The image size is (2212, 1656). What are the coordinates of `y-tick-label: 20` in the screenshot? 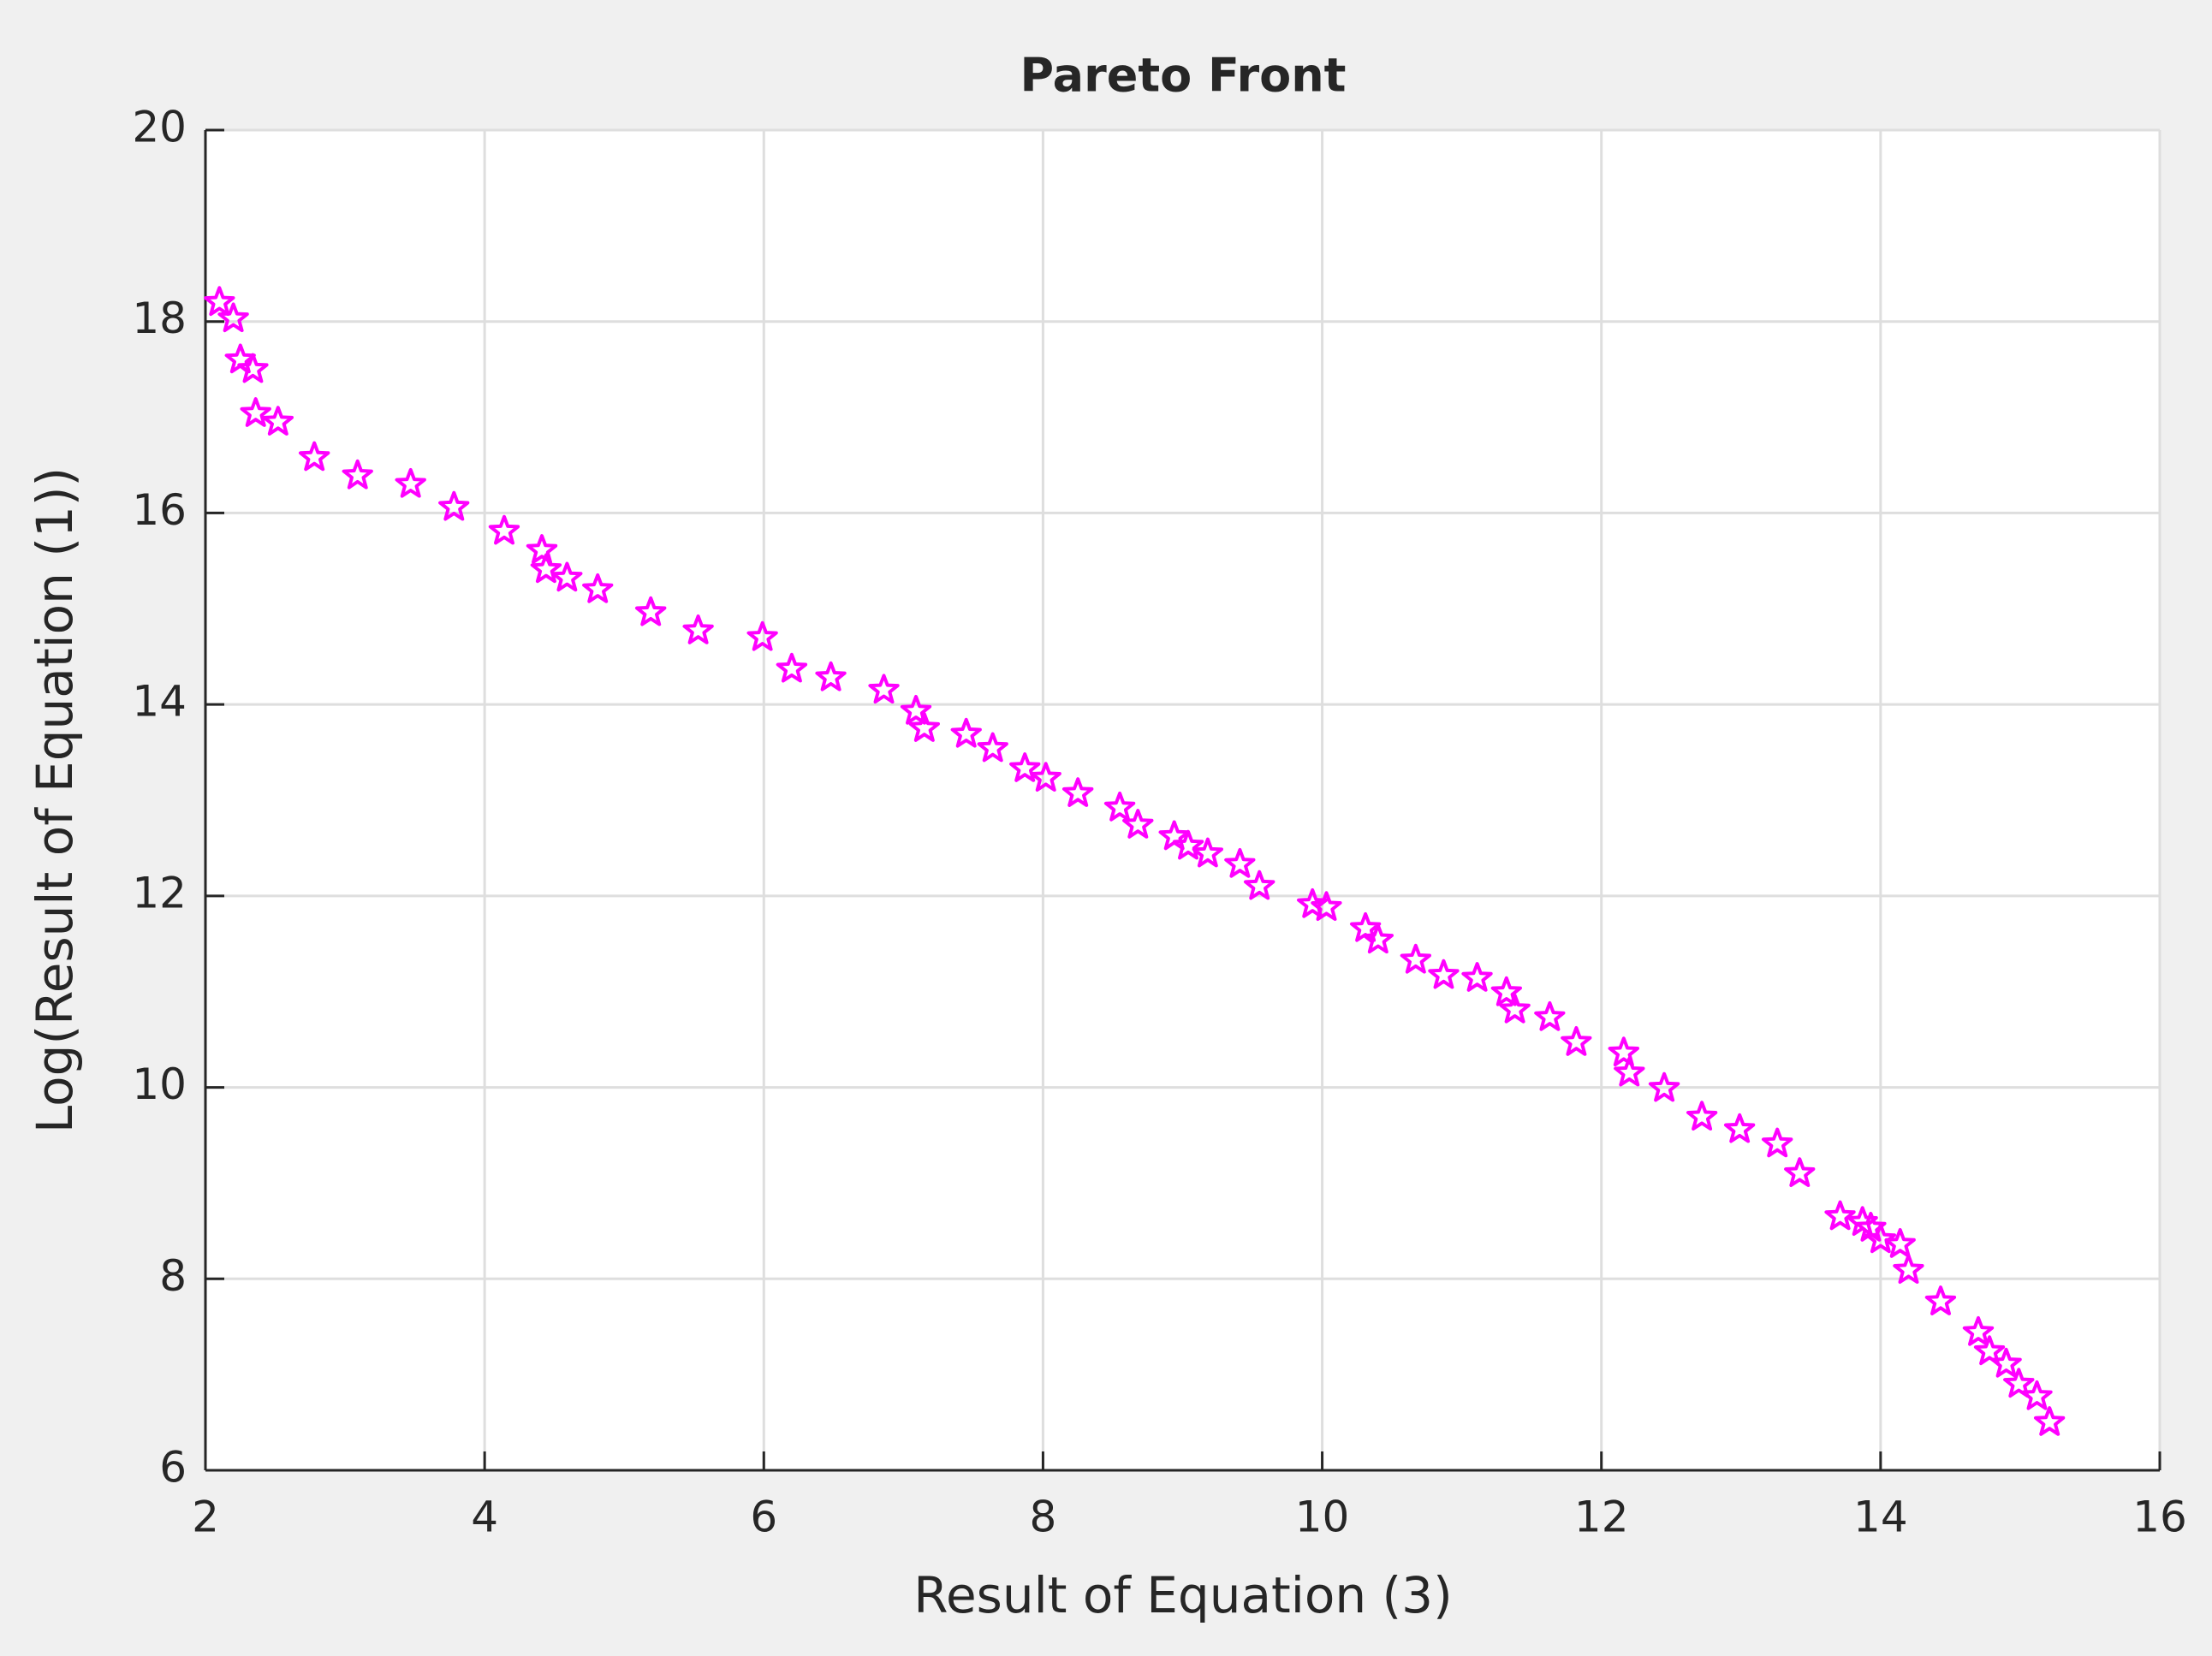 It's located at (159, 127).